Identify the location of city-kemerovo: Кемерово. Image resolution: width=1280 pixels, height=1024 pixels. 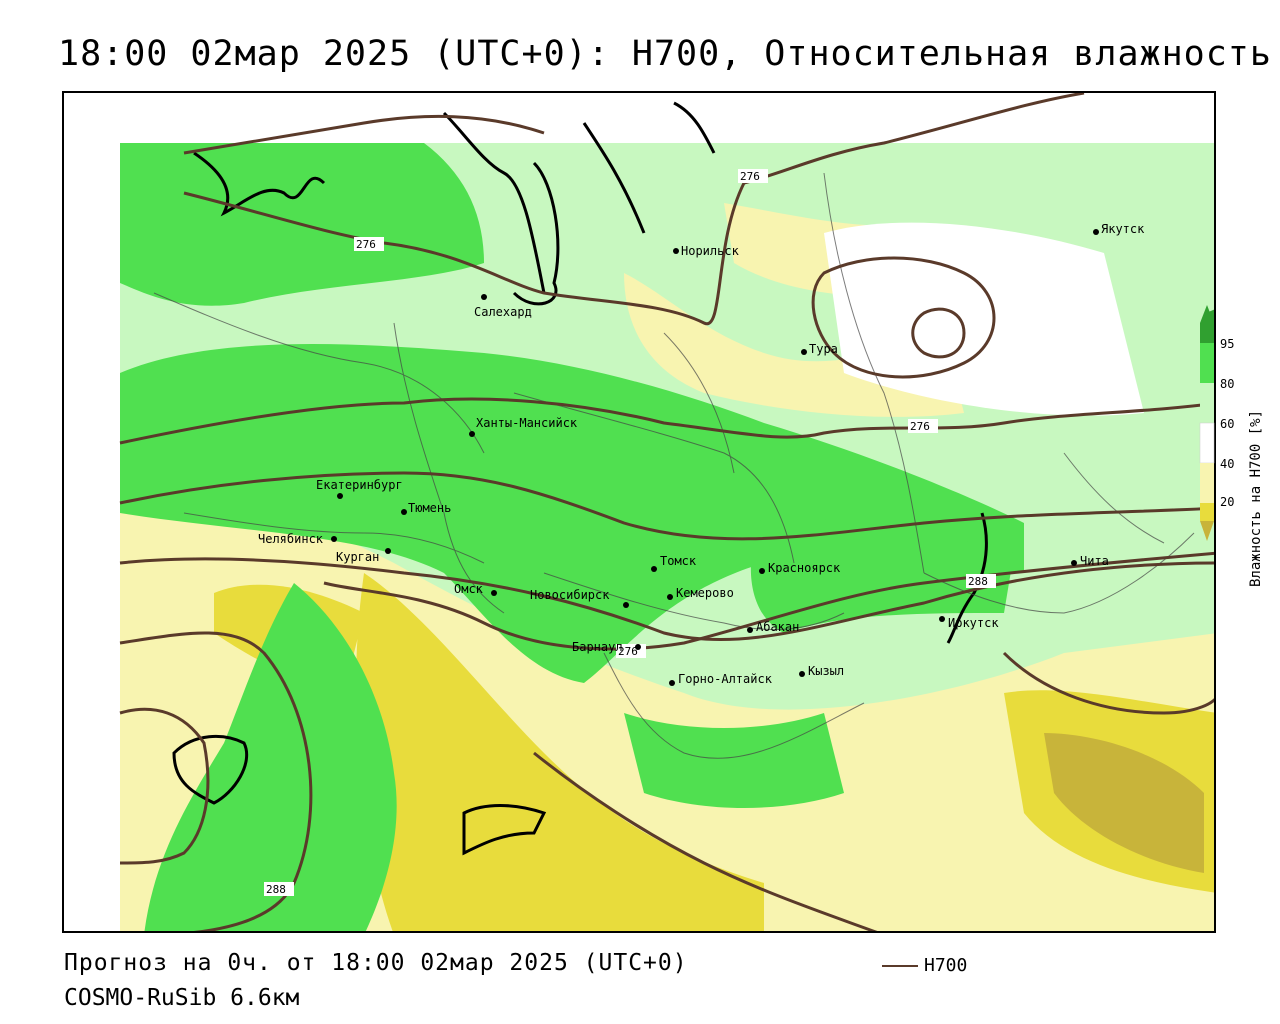
(700, 593).